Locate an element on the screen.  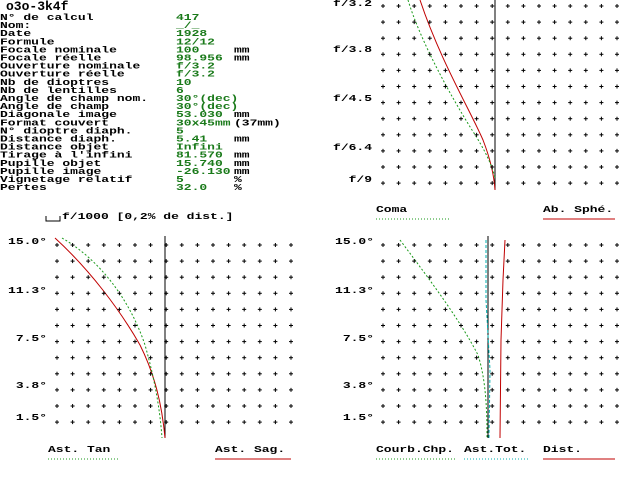
window-title: o3o-3k4f is located at coordinates (37, 7).